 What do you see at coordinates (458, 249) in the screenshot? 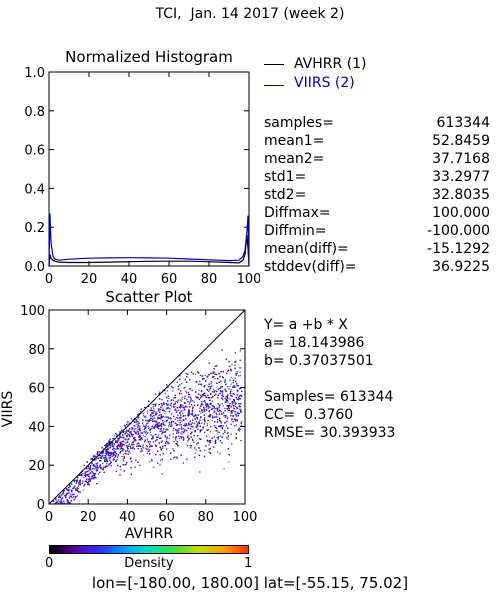
I see `stat-value: -15.1292` at bounding box center [458, 249].